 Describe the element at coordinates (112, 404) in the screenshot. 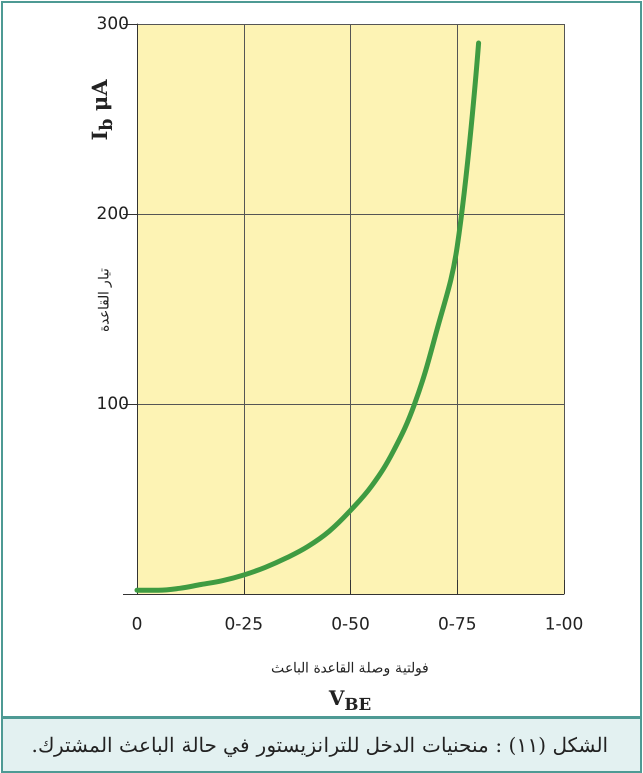

I see `y-tick-label: 100` at that location.